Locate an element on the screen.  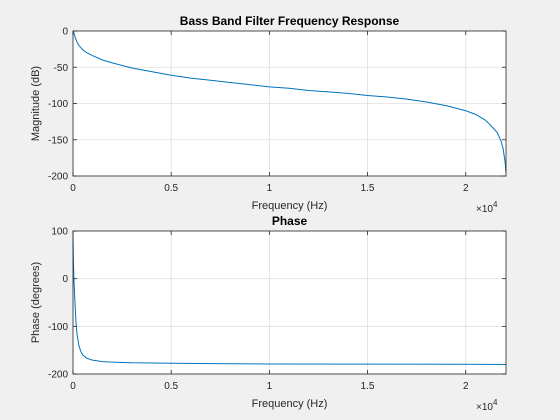
magnitude-x-tick-label: 2 is located at coordinates (466, 188).